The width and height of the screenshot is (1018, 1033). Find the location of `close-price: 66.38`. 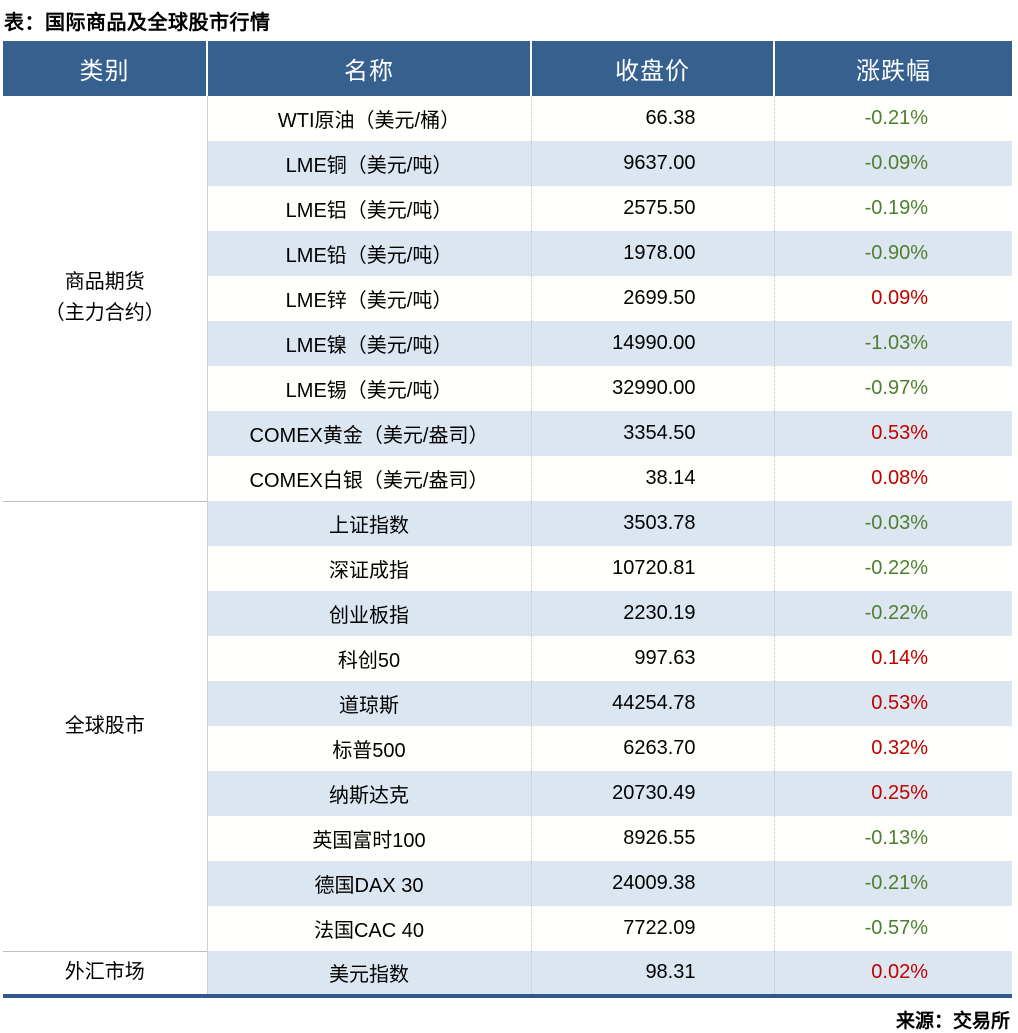

close-price: 66.38 is located at coordinates (653, 118).